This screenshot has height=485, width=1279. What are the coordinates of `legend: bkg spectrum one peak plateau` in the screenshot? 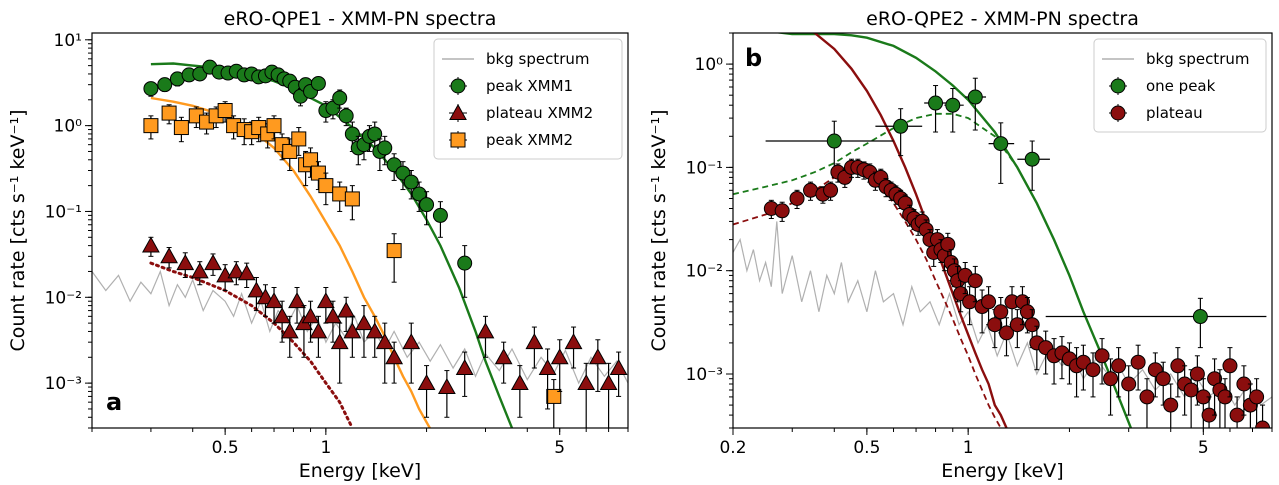 It's located at (1180, 85).